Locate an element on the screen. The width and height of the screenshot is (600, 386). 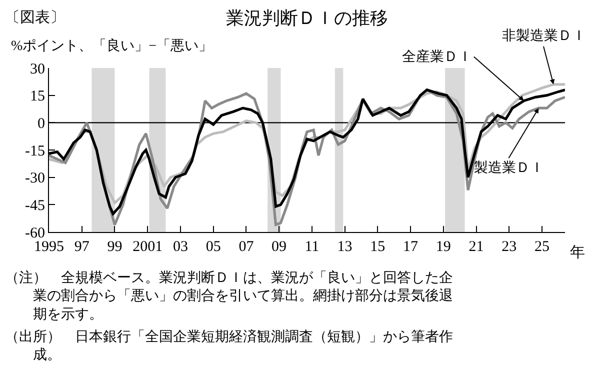
x-tick-label: 23 is located at coordinates (509, 247).